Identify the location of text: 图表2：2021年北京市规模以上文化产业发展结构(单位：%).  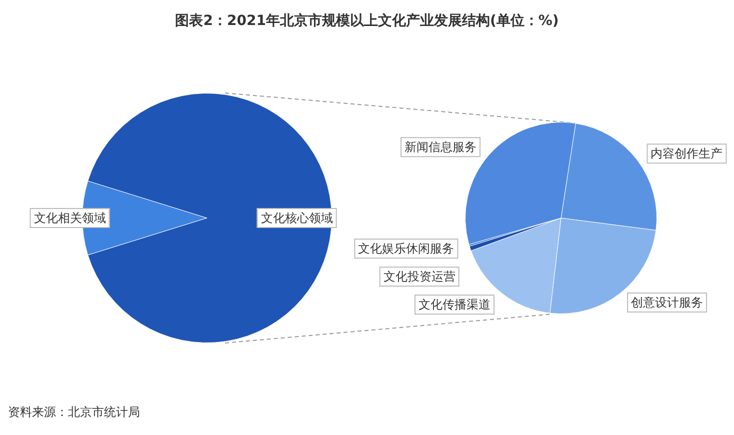
(367, 21).